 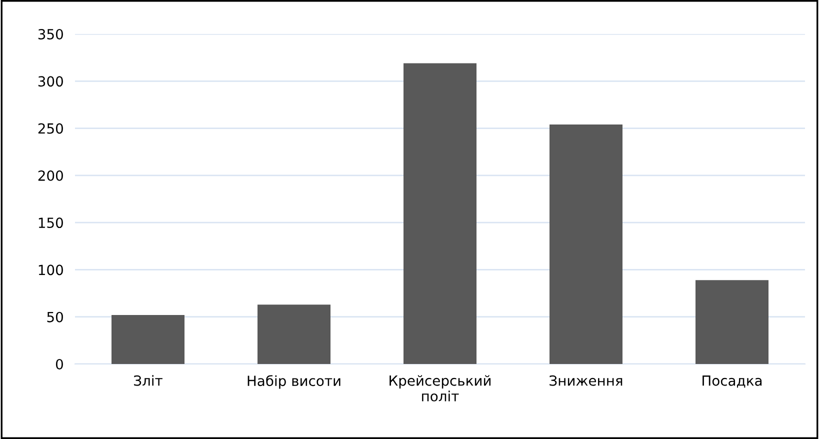 I want to click on x-tick-label: Крейсерський політ, so click(x=440, y=388).